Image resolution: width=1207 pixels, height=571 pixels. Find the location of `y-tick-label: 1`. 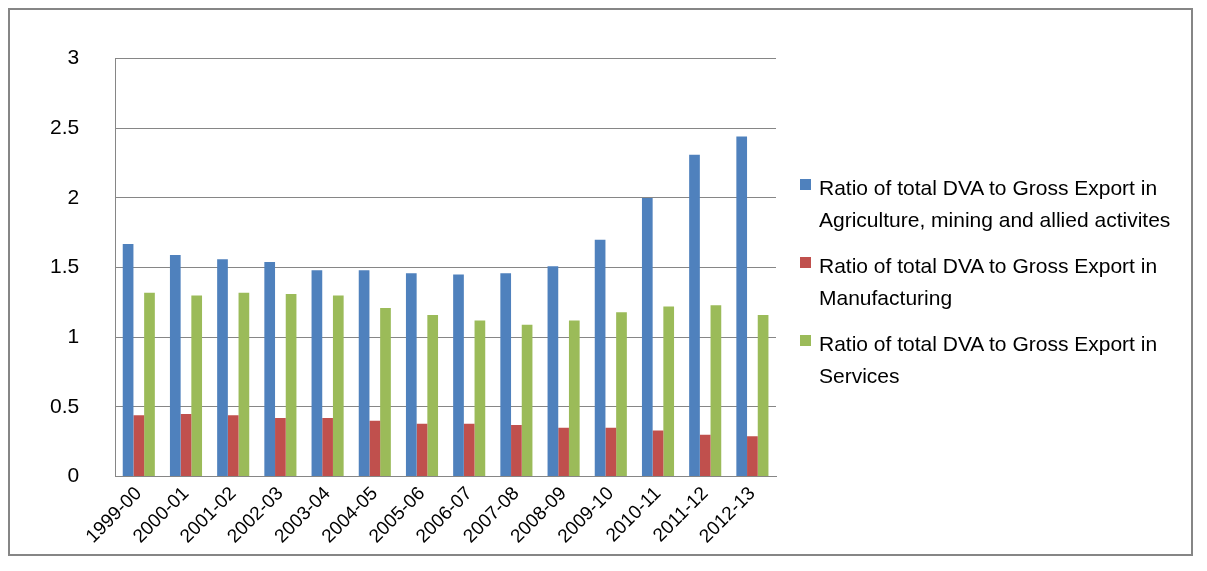

y-tick-label: 1 is located at coordinates (73, 336).